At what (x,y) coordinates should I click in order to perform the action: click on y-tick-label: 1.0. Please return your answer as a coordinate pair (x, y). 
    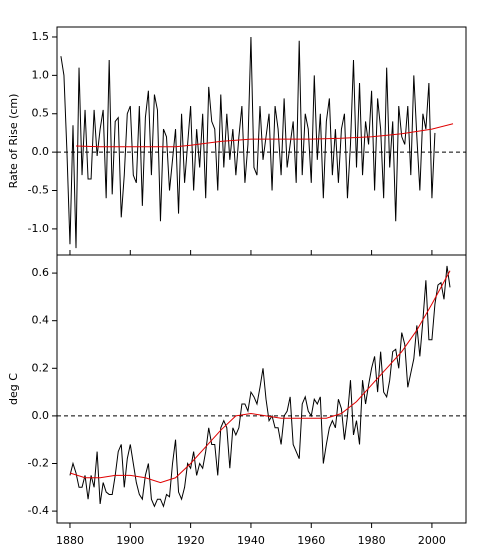
    Looking at the image, I should click on (41, 74).